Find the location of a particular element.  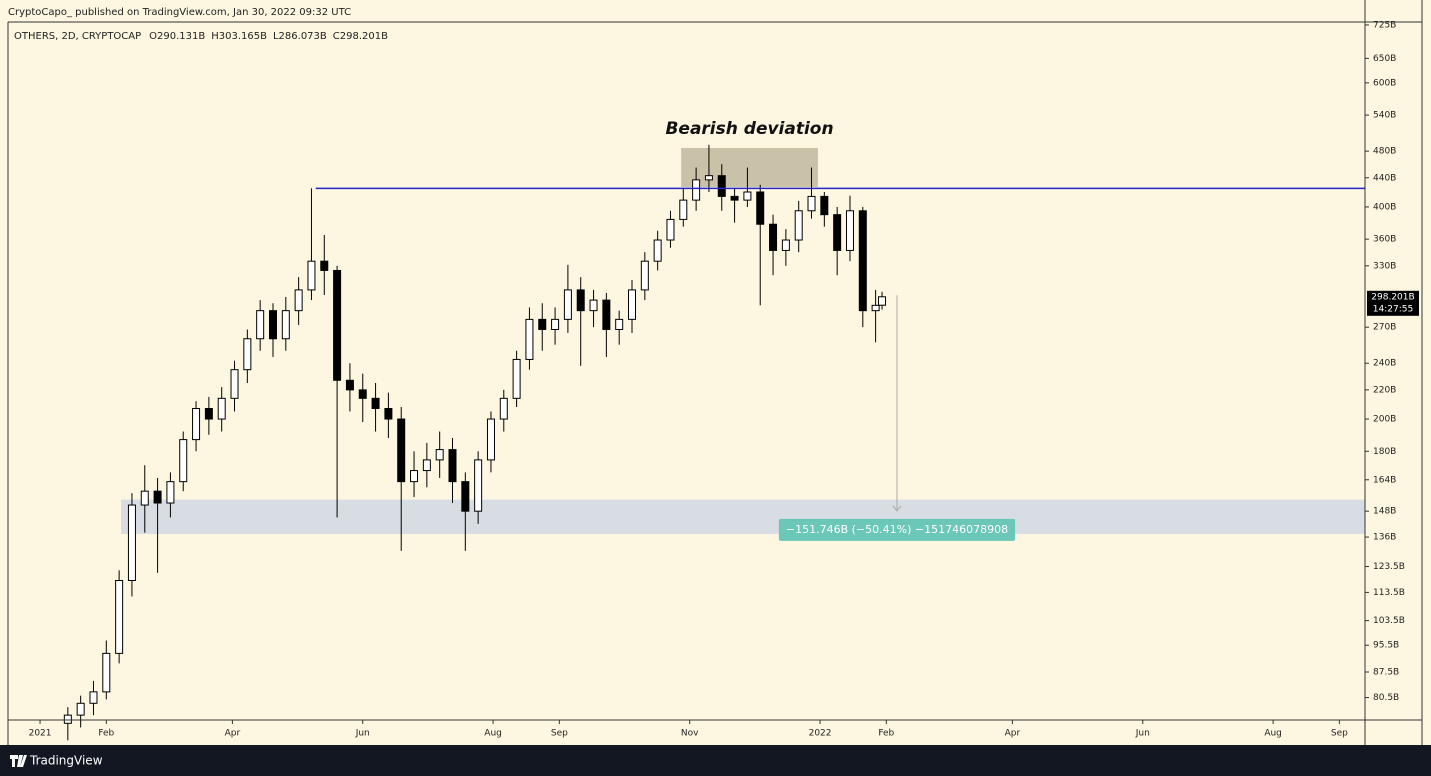

countdown-label: 14:27:55 is located at coordinates (1393, 309).